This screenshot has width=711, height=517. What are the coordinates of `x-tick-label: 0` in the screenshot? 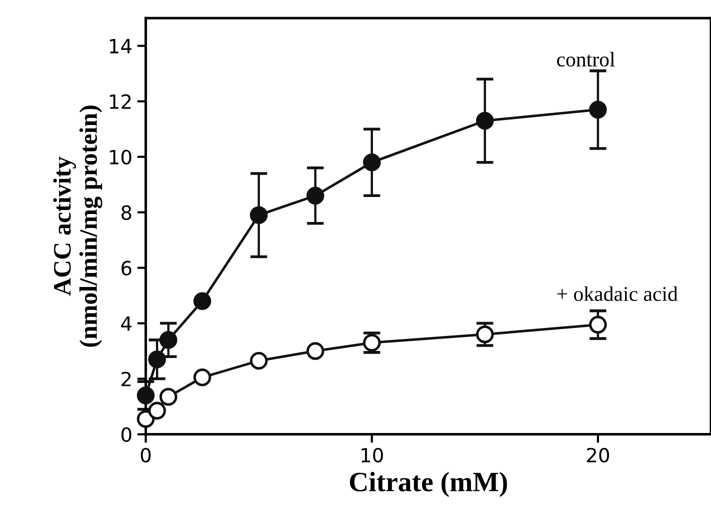 It's located at (145, 455).